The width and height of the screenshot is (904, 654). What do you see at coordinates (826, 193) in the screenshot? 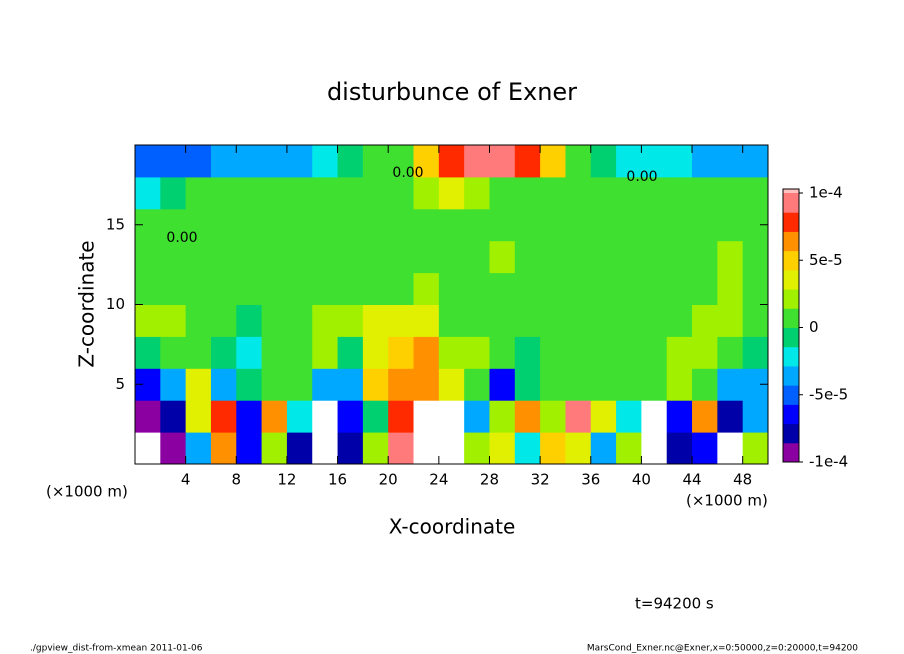
I see `colorbar-tick-label: 1e-4` at bounding box center [826, 193].